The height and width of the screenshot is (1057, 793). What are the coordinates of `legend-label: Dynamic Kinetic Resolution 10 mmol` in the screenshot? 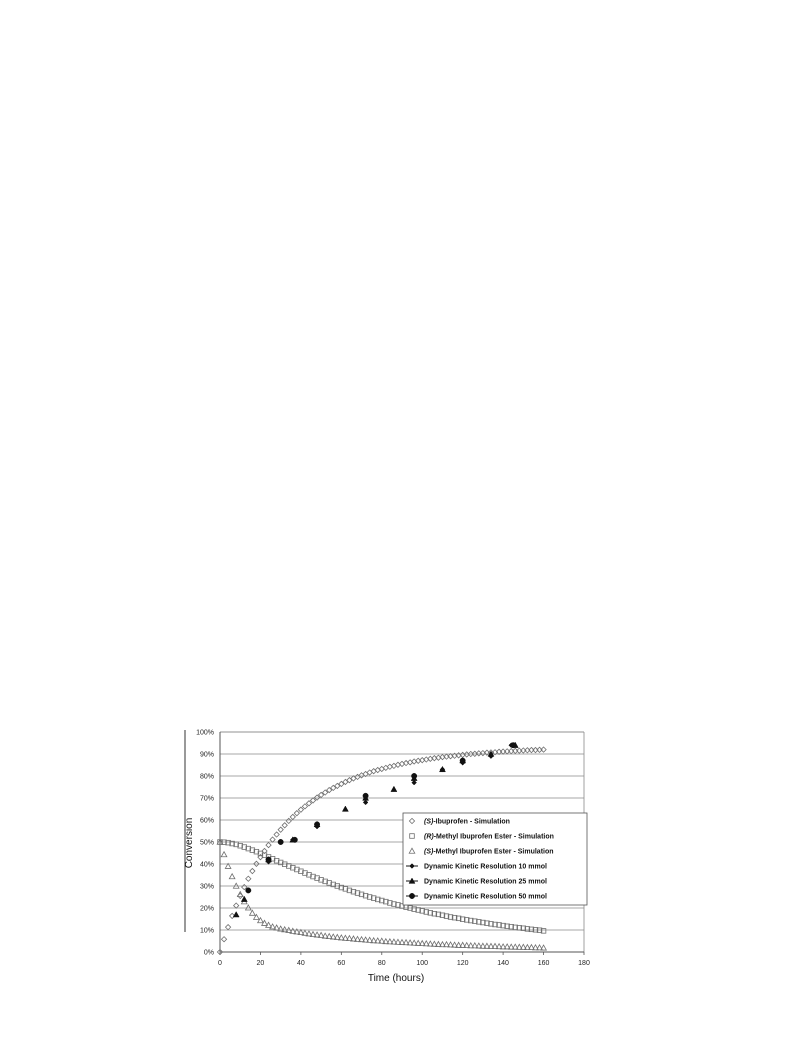 It's located at (485, 867).